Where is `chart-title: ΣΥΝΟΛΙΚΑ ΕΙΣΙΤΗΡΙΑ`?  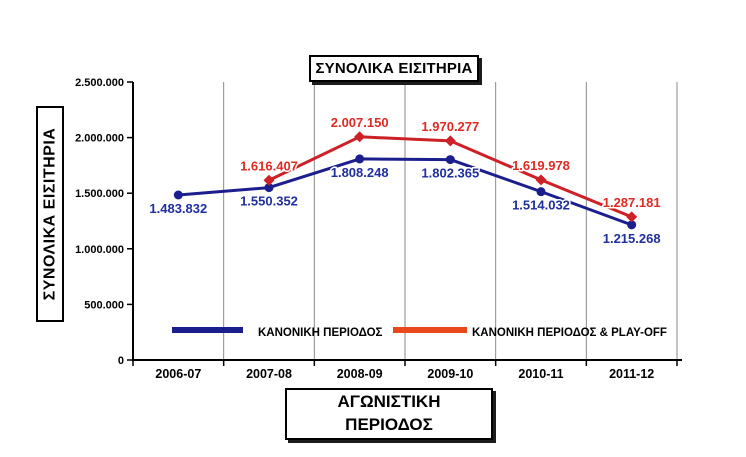
chart-title: ΣΥΝΟΛΙΚΑ ΕΙΣΙΤΗΡΙΑ is located at coordinates (394, 68).